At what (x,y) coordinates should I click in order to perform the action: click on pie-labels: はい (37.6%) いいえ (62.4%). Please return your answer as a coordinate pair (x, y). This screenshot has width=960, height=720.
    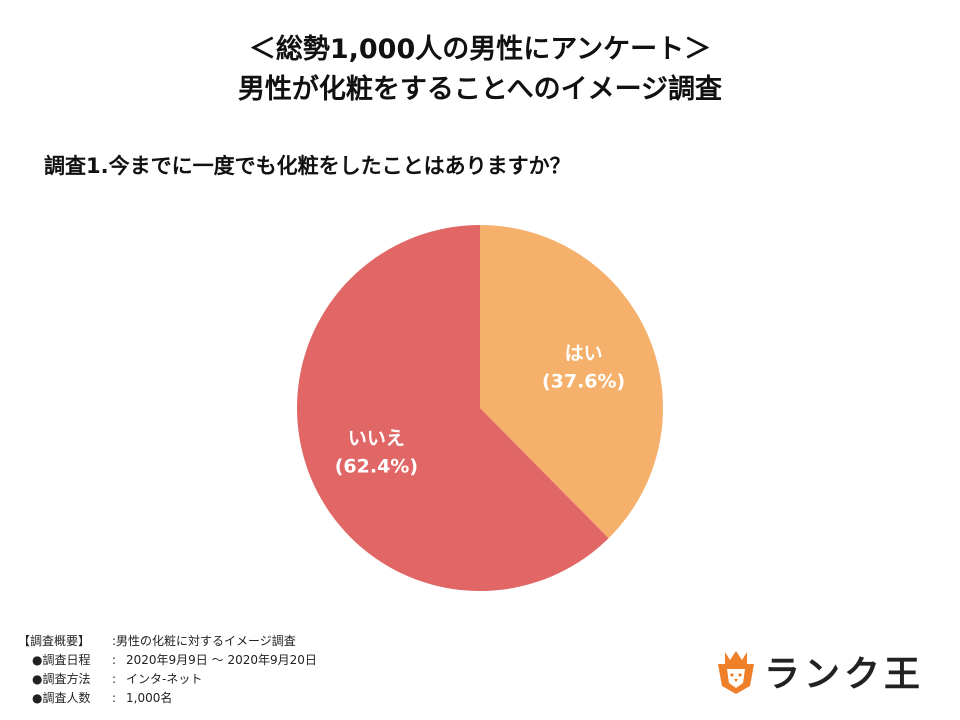
    Looking at the image, I should click on (480, 409).